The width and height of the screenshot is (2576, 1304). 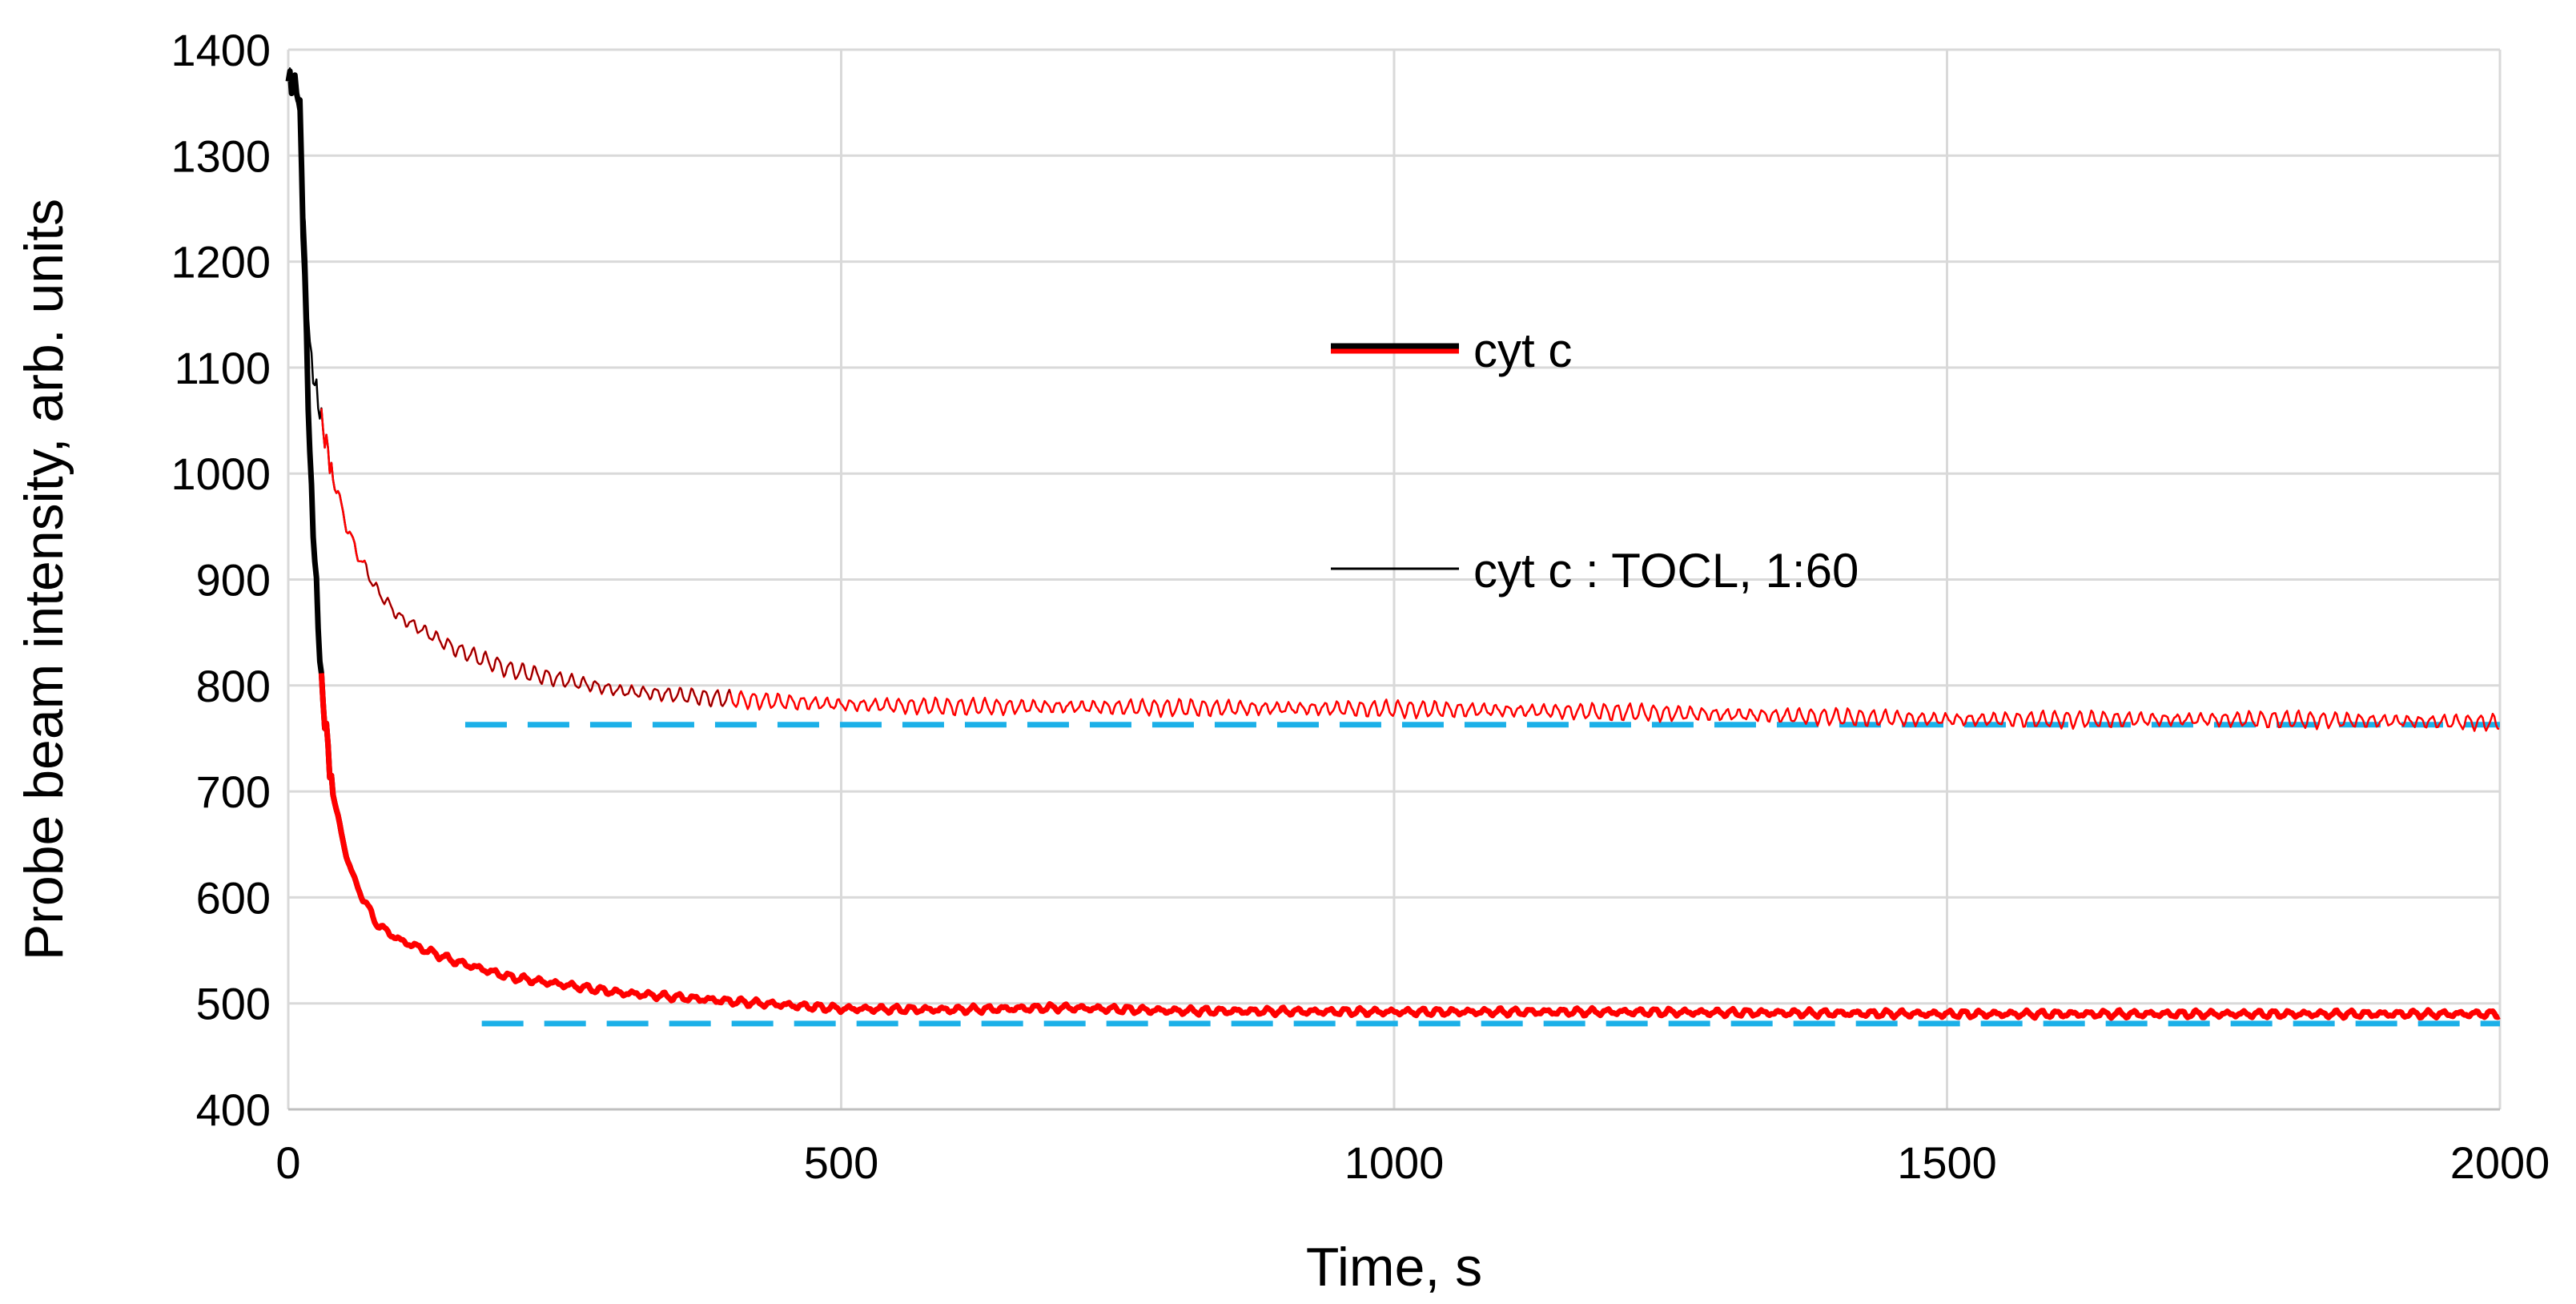 I want to click on x-tick-label: 500, so click(x=841, y=1162).